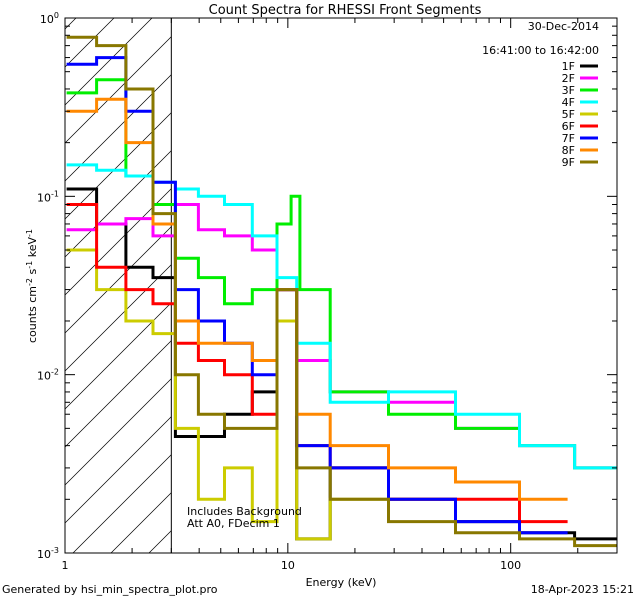 This screenshot has width=640, height=600. Describe the element at coordinates (48, 196) in the screenshot. I see `y-tick-label: 10⁻¹` at that location.